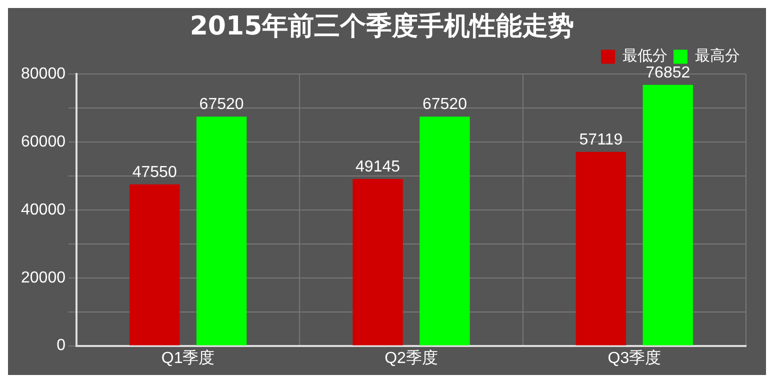 The image size is (774, 383). I want to click on x-tick-label: Q1季度, so click(188, 357).